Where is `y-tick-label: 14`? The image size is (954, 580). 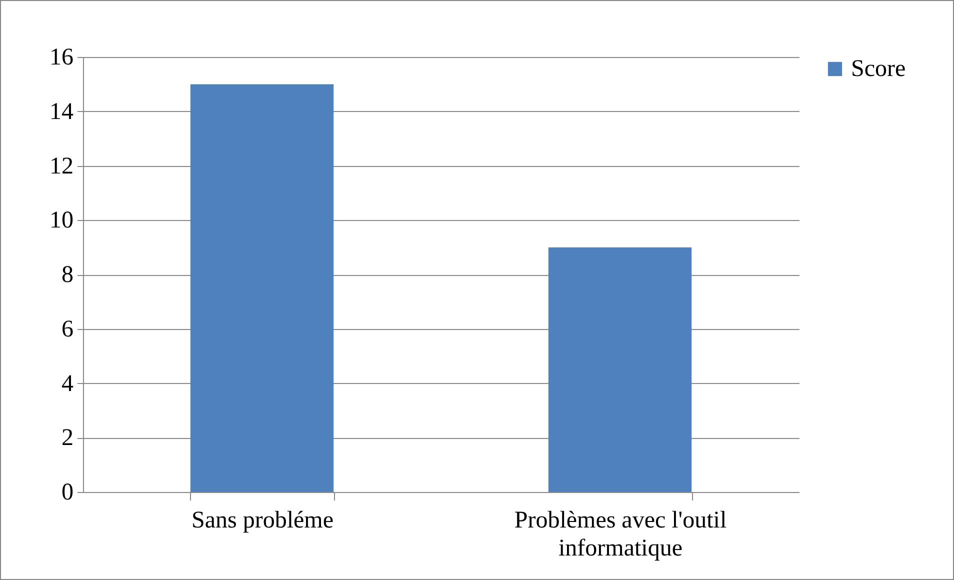
y-tick-label: 14 is located at coordinates (62, 111).